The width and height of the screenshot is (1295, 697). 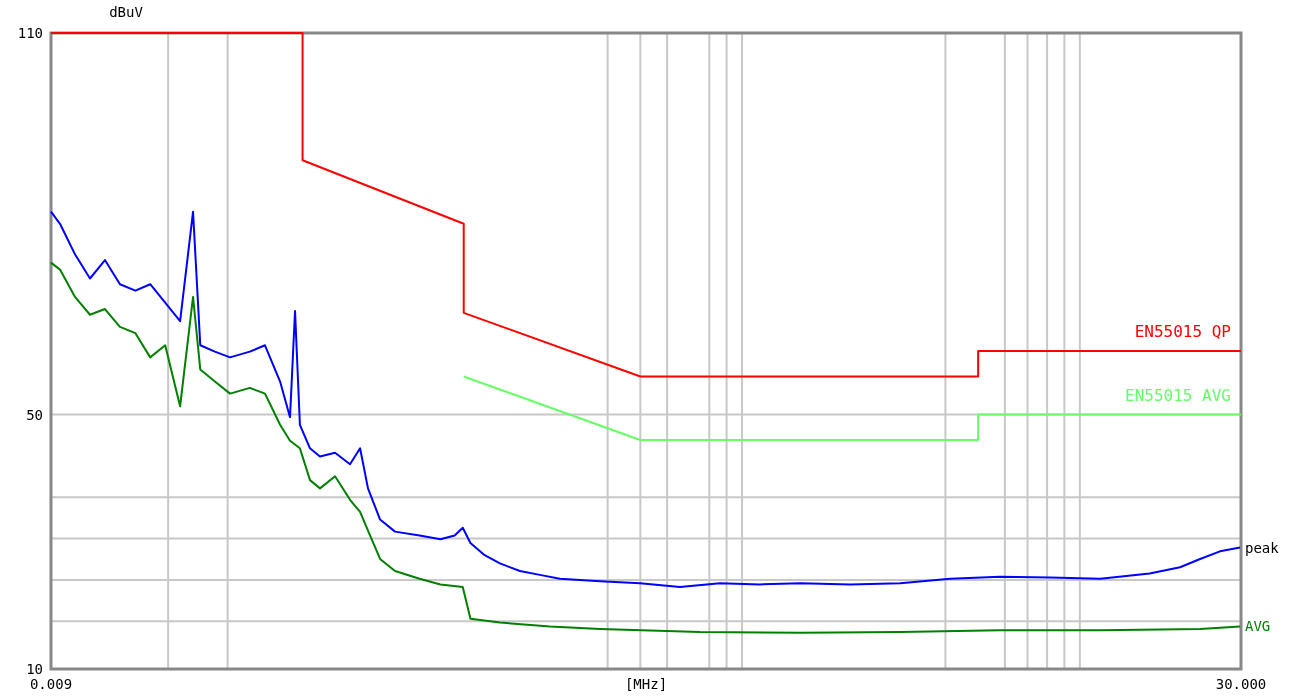 I want to click on series-label: EN55015 QP, so click(x=1182, y=331).